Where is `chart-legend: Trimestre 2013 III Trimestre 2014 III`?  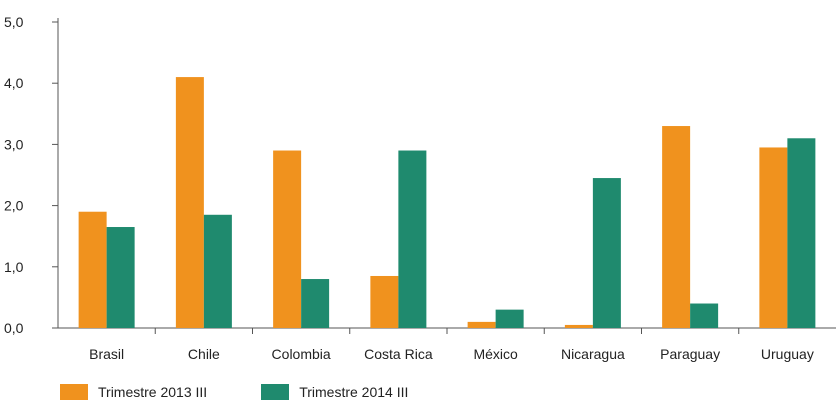 chart-legend: Trimestre 2013 III Trimestre 2014 III is located at coordinates (261, 392).